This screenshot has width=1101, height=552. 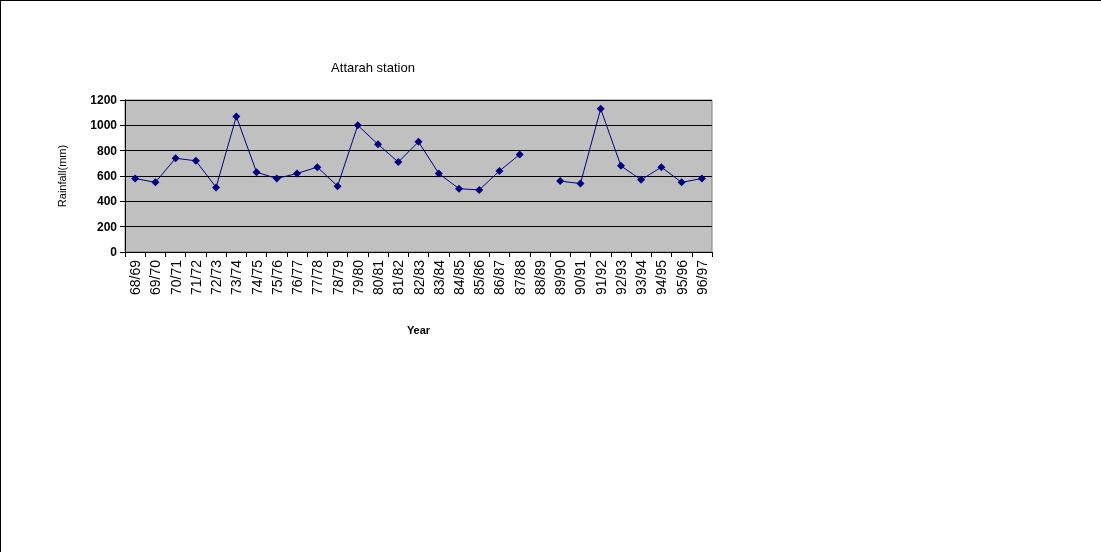 I want to click on x-tick-label: 82/83, so click(x=418, y=277).